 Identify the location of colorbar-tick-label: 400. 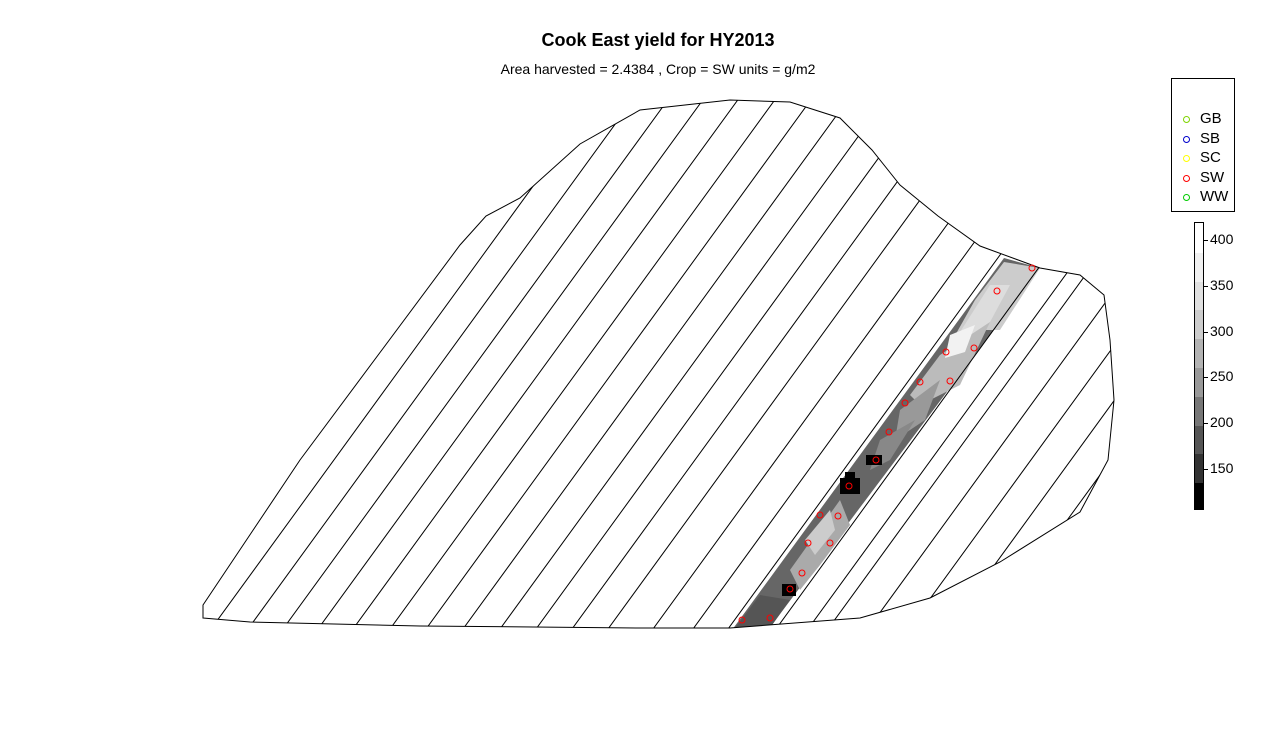
(1222, 239).